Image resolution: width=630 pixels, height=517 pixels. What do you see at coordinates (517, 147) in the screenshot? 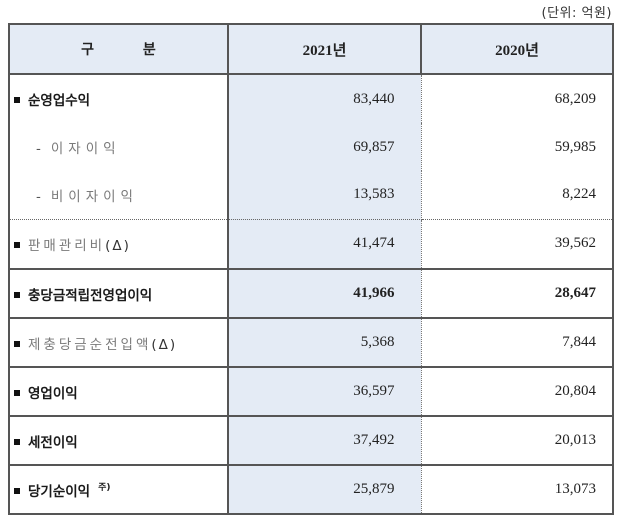
I see `value-2020: 59,985` at bounding box center [517, 147].